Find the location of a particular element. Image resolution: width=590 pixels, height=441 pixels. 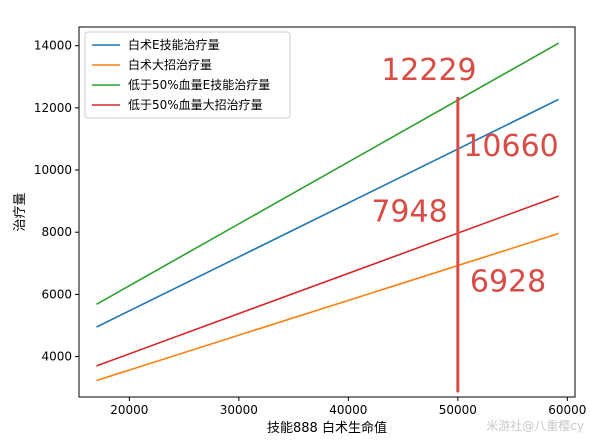

annotation-3: 6928 is located at coordinates (508, 281).